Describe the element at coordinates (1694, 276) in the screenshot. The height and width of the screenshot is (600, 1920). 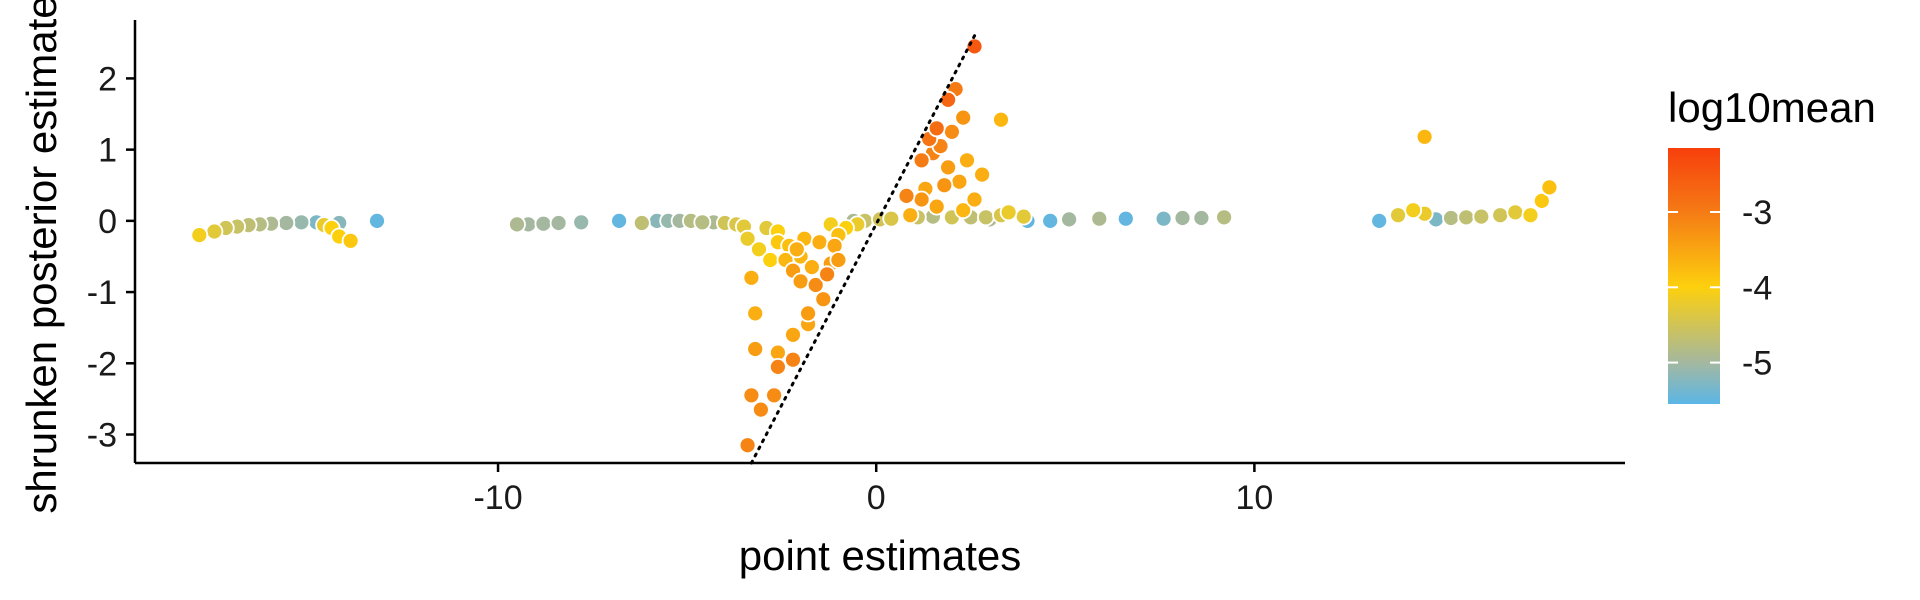
I see `colorbar` at that location.